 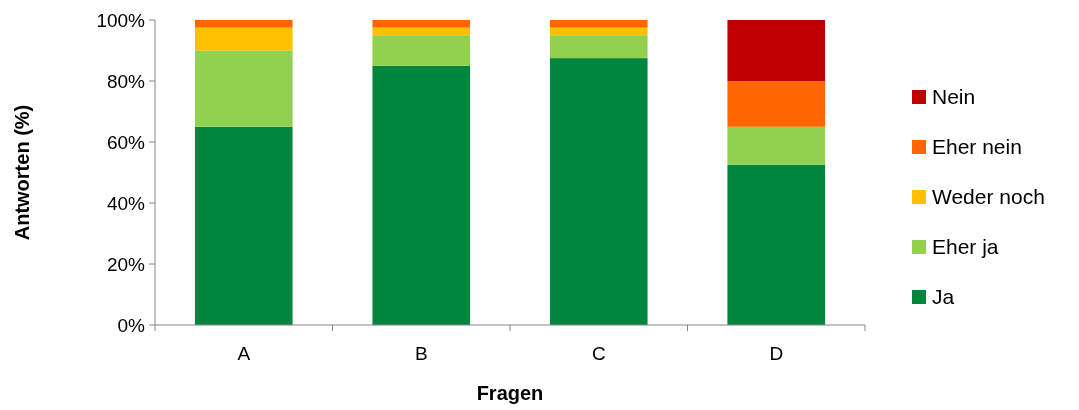 I want to click on legend-label: Weder noch, so click(x=988, y=197).